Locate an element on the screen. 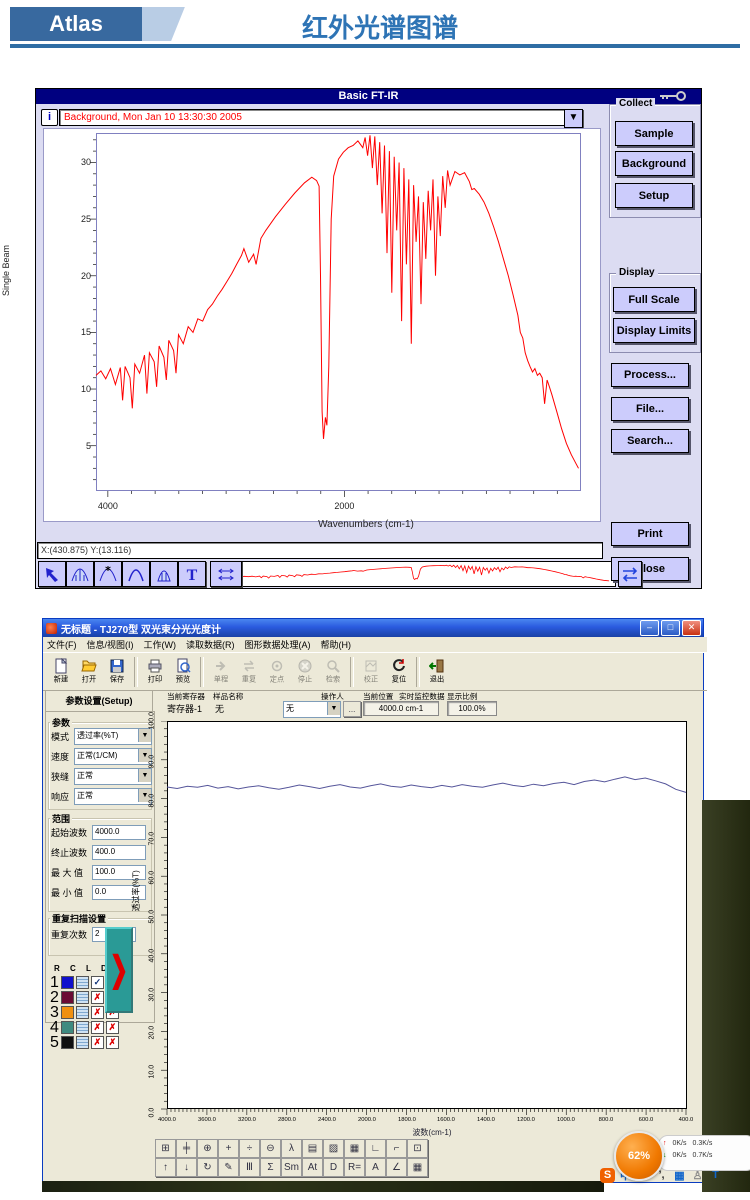  slit-select: 正常 ▼ is located at coordinates (113, 776).